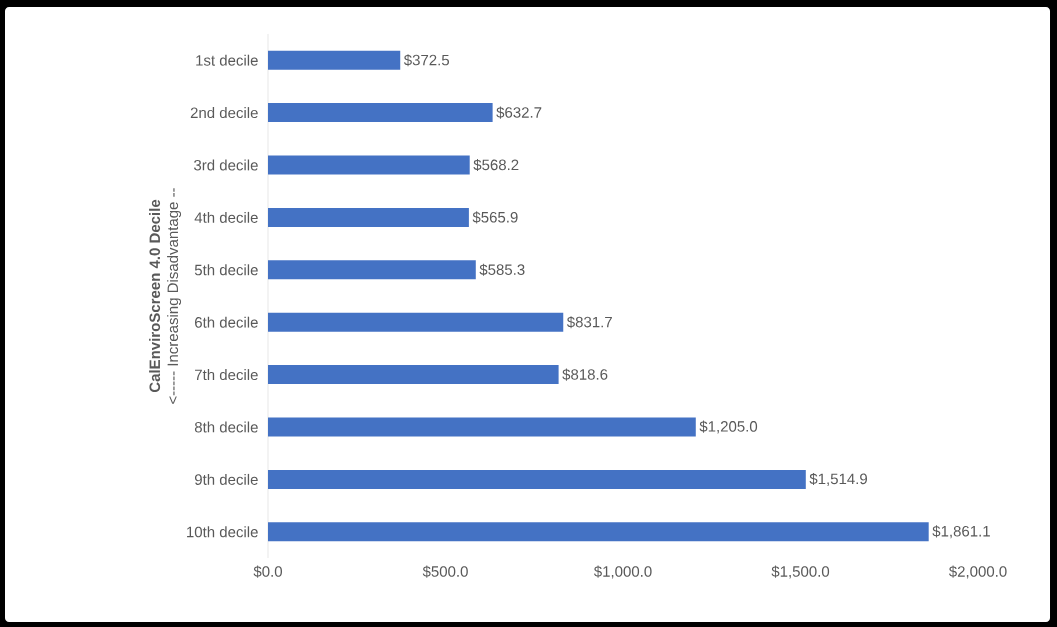 Image resolution: width=1057 pixels, height=627 pixels. What do you see at coordinates (224, 113) in the screenshot?
I see `y-tick-label: 2nd decile` at bounding box center [224, 113].